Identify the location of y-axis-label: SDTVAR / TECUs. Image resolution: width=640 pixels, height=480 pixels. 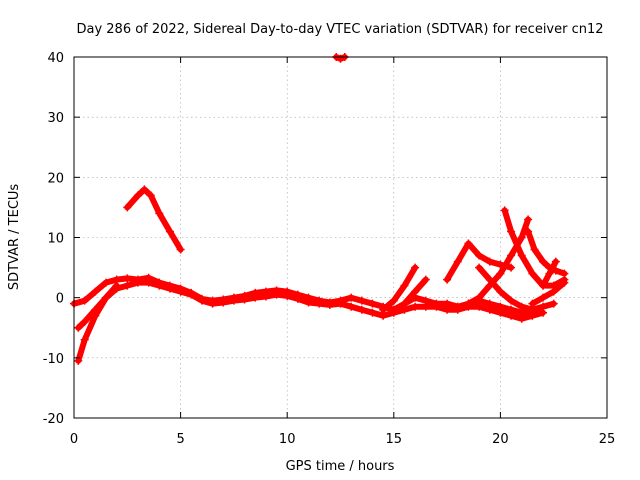
(14, 237).